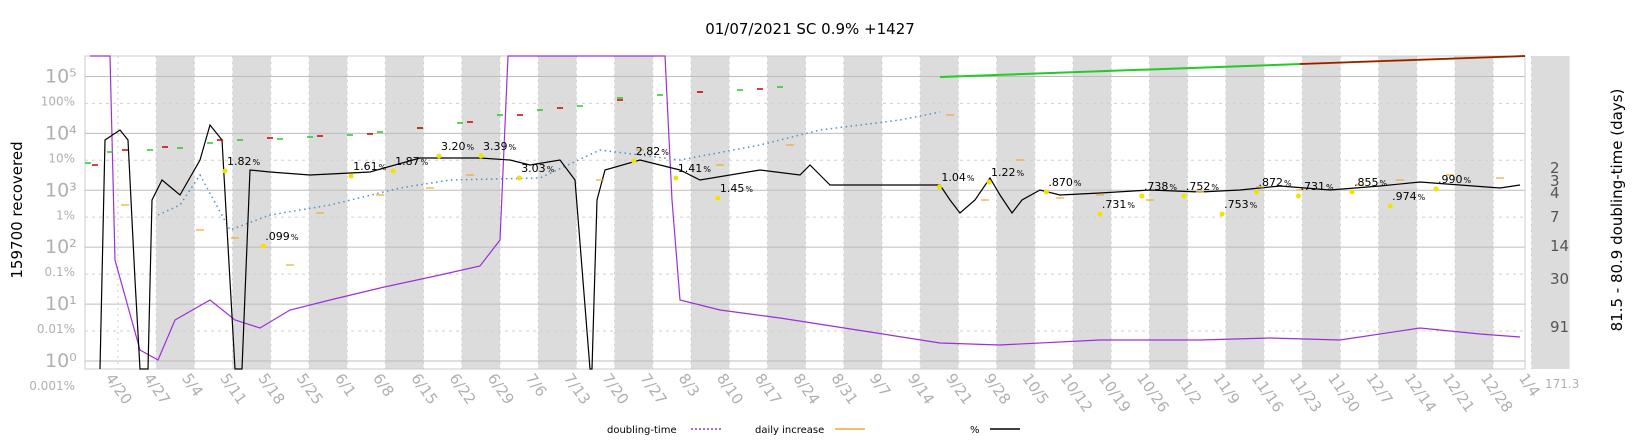  Describe the element at coordinates (1153, 393) in the screenshot. I see `x-tick-label: 10/26` at that location.